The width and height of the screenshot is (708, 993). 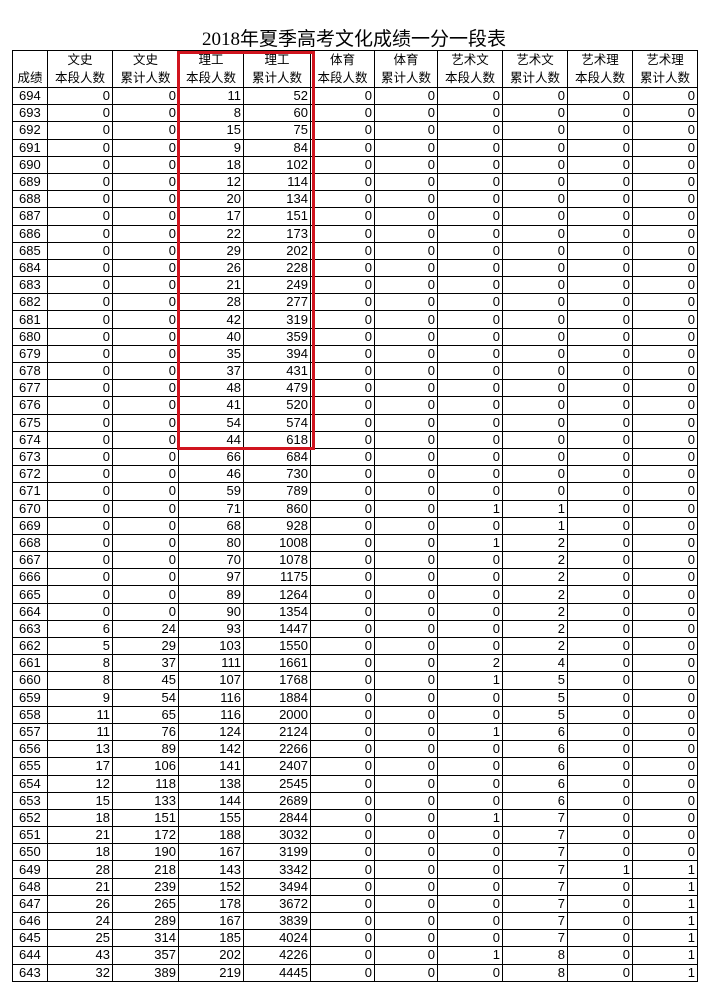 What do you see at coordinates (535, 869) in the screenshot?
I see `count-cell: 7` at bounding box center [535, 869].